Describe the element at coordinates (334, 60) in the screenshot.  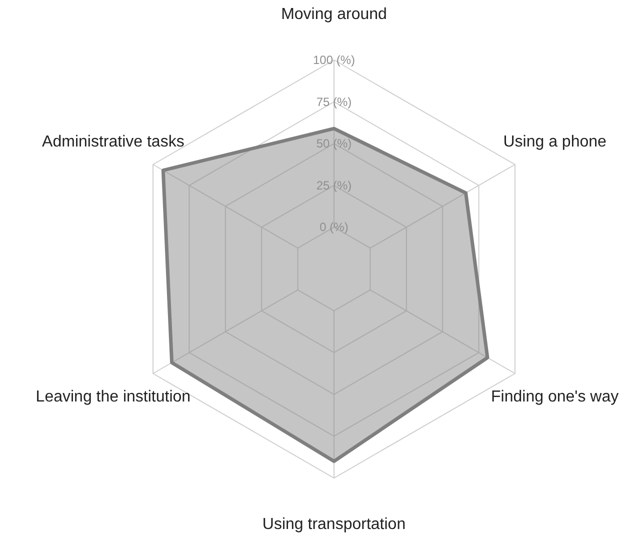
I see `y-tick-label: 100 (%)` at that location.